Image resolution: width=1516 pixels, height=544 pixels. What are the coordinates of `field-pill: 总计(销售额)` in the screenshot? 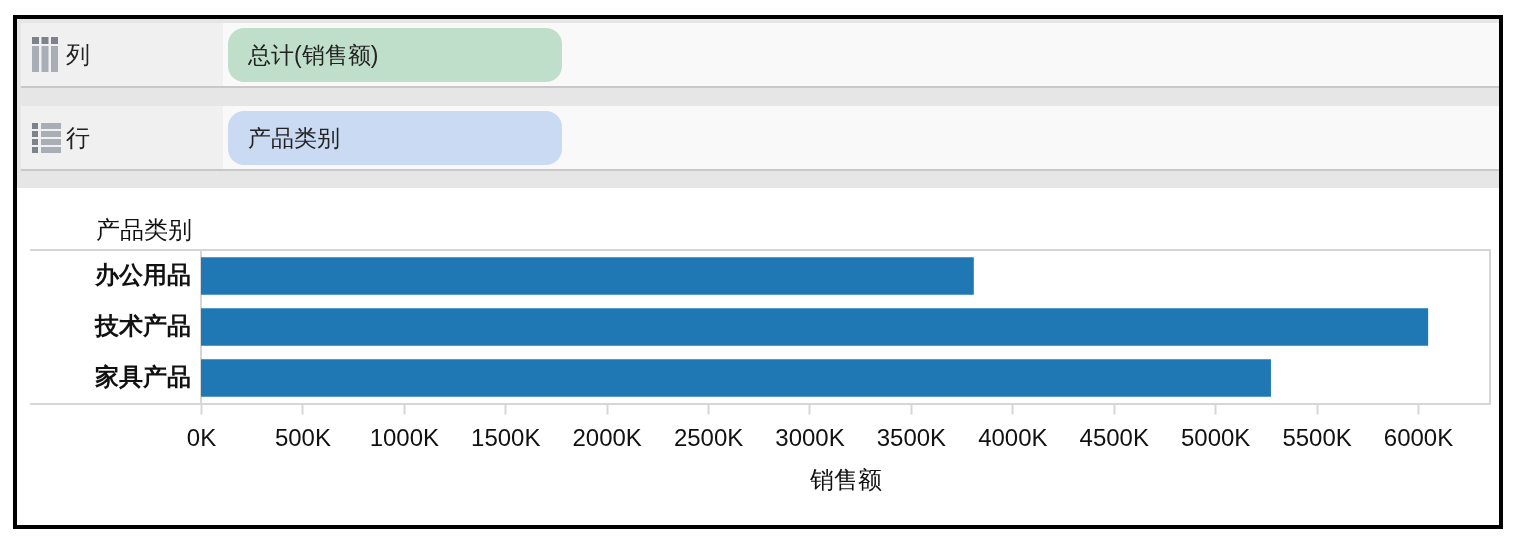 It's located at (395, 55).